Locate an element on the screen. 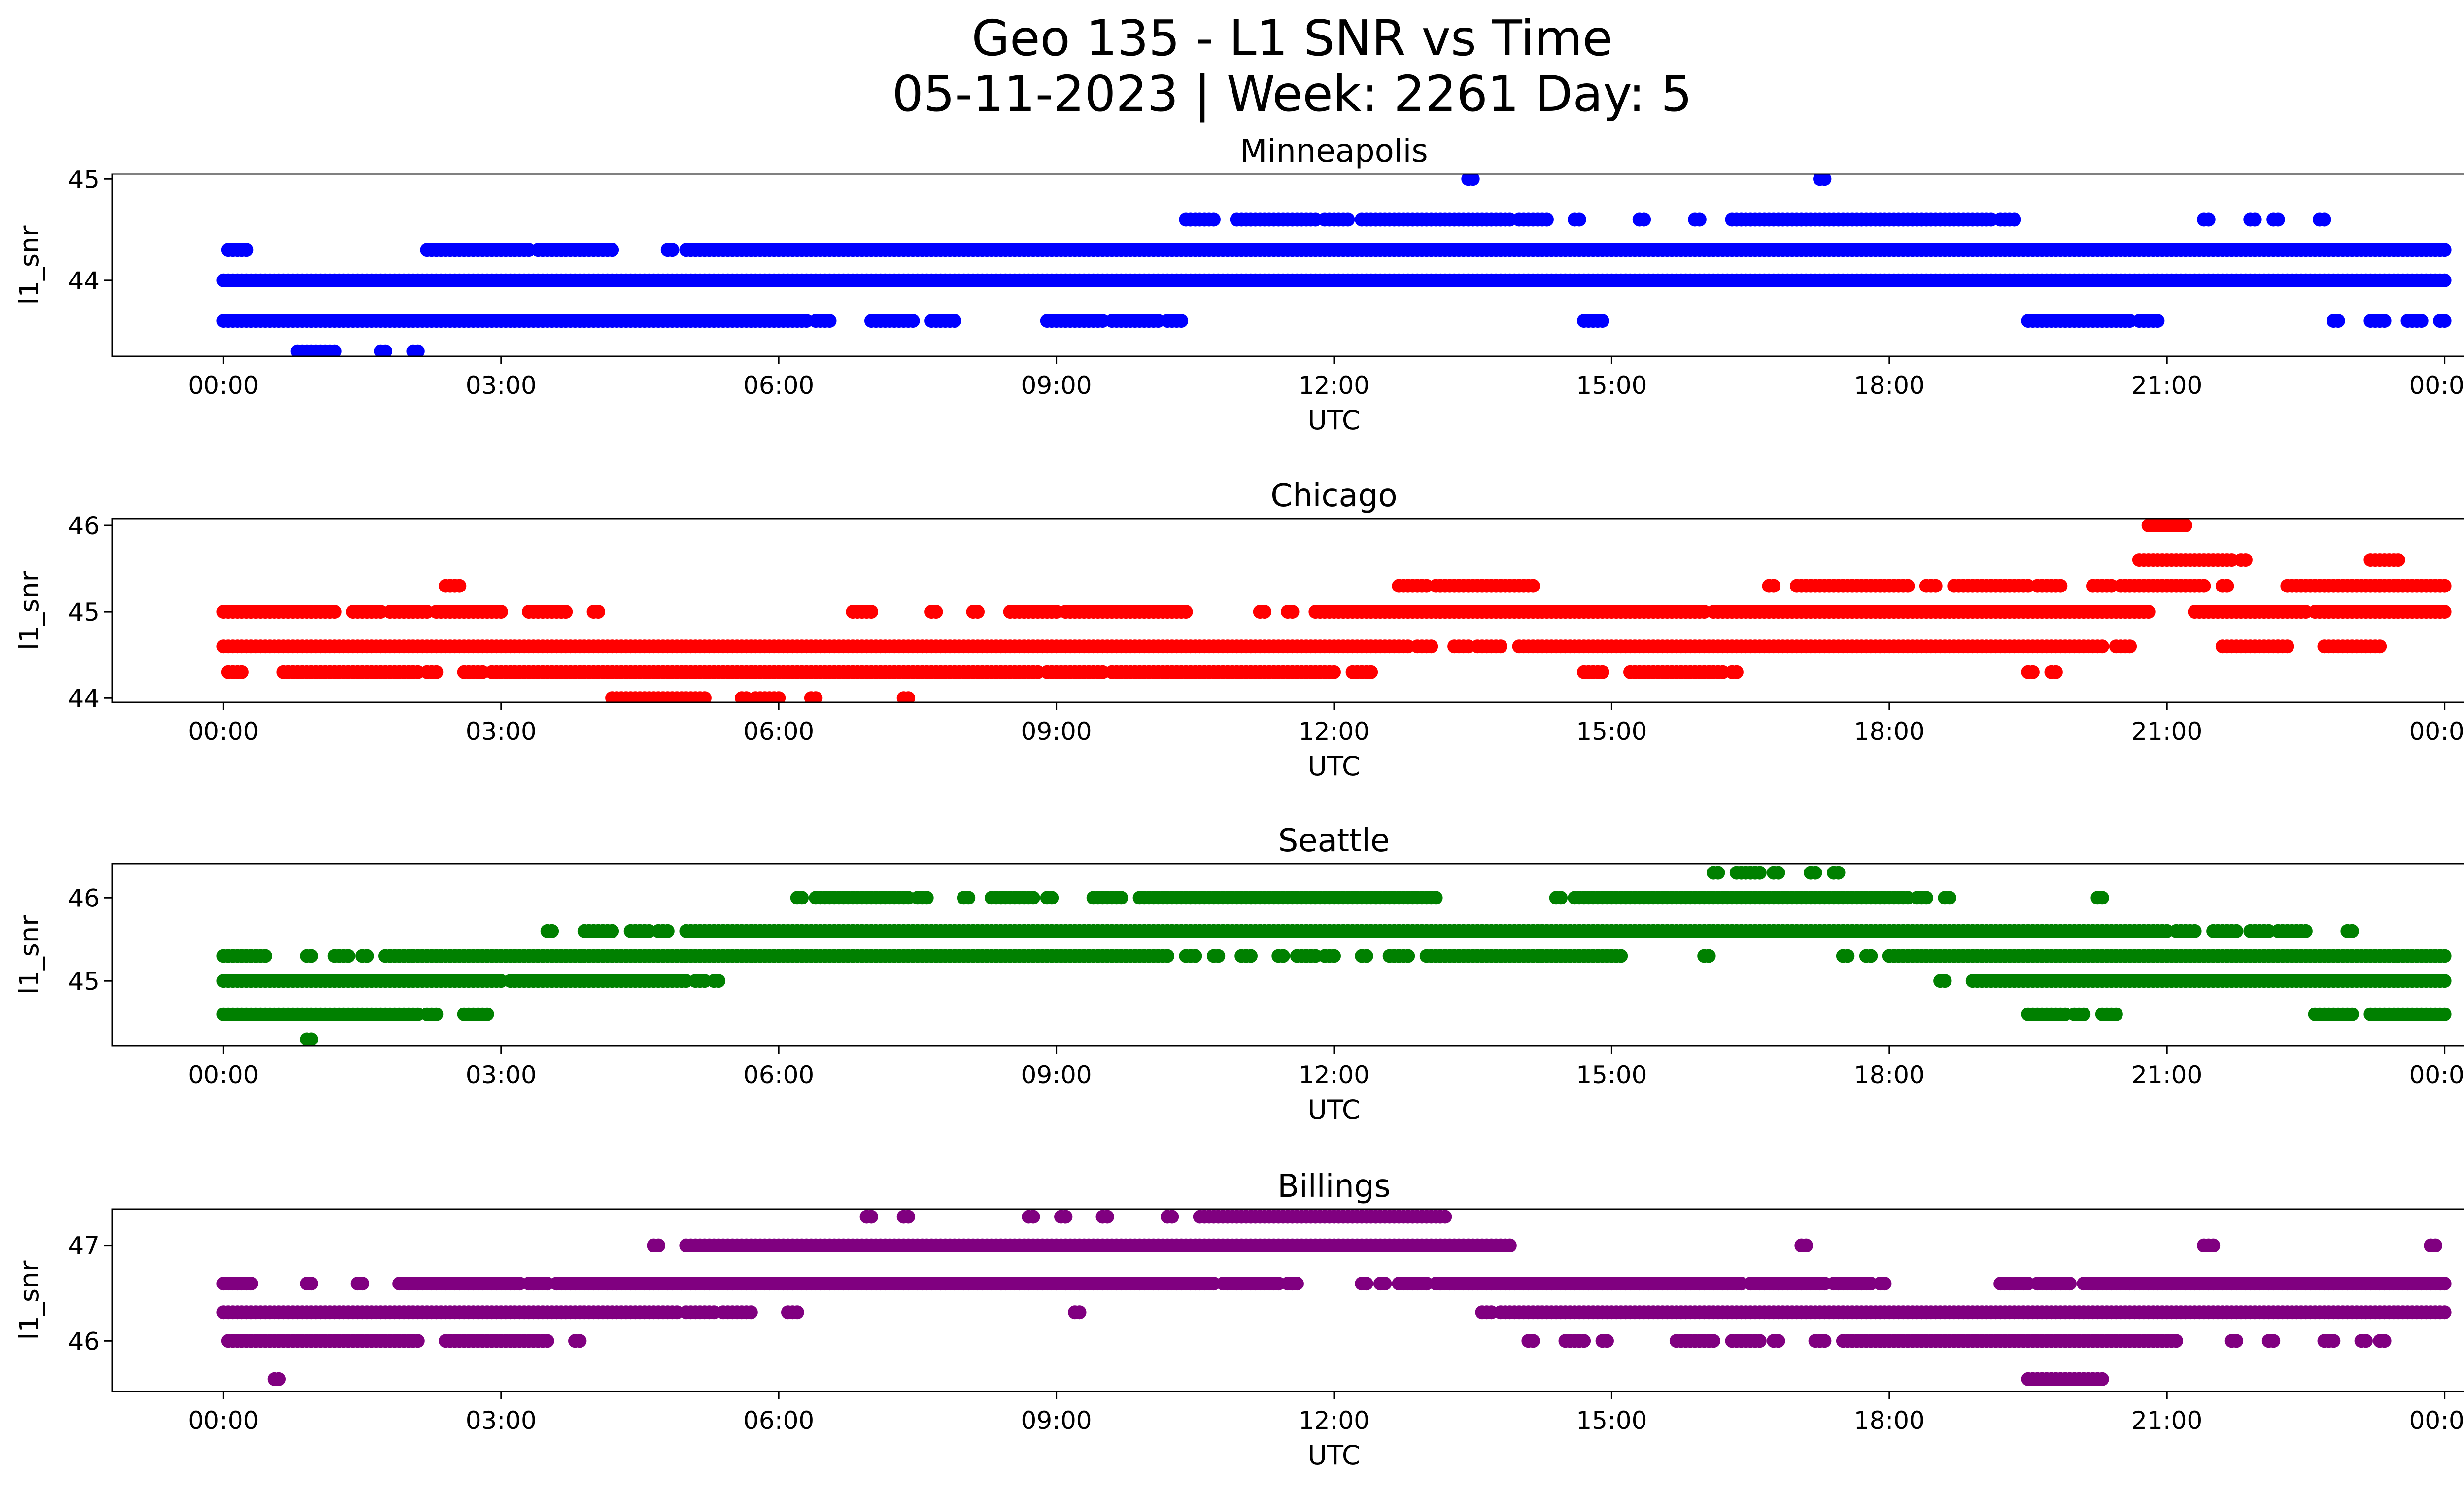 Image resolution: width=2464 pixels, height=1495 pixels. x-tick-label: 09:00 is located at coordinates (1056, 1075).